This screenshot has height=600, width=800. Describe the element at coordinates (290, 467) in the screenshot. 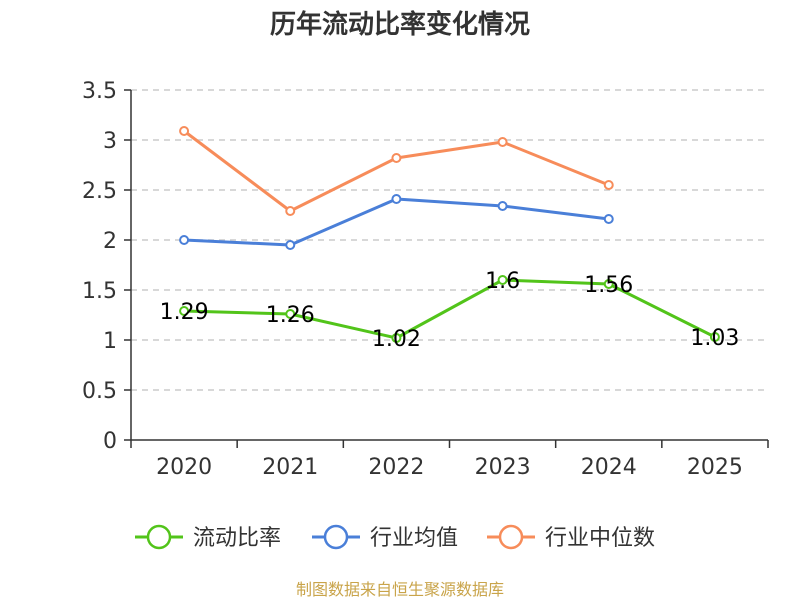

I see `x-tick-label: 2021` at that location.